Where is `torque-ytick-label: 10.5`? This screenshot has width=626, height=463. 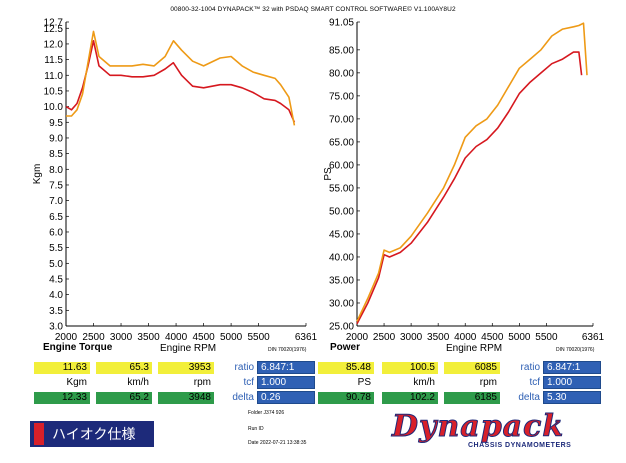 torque-ytick-label: 10.5 is located at coordinates (54, 91).